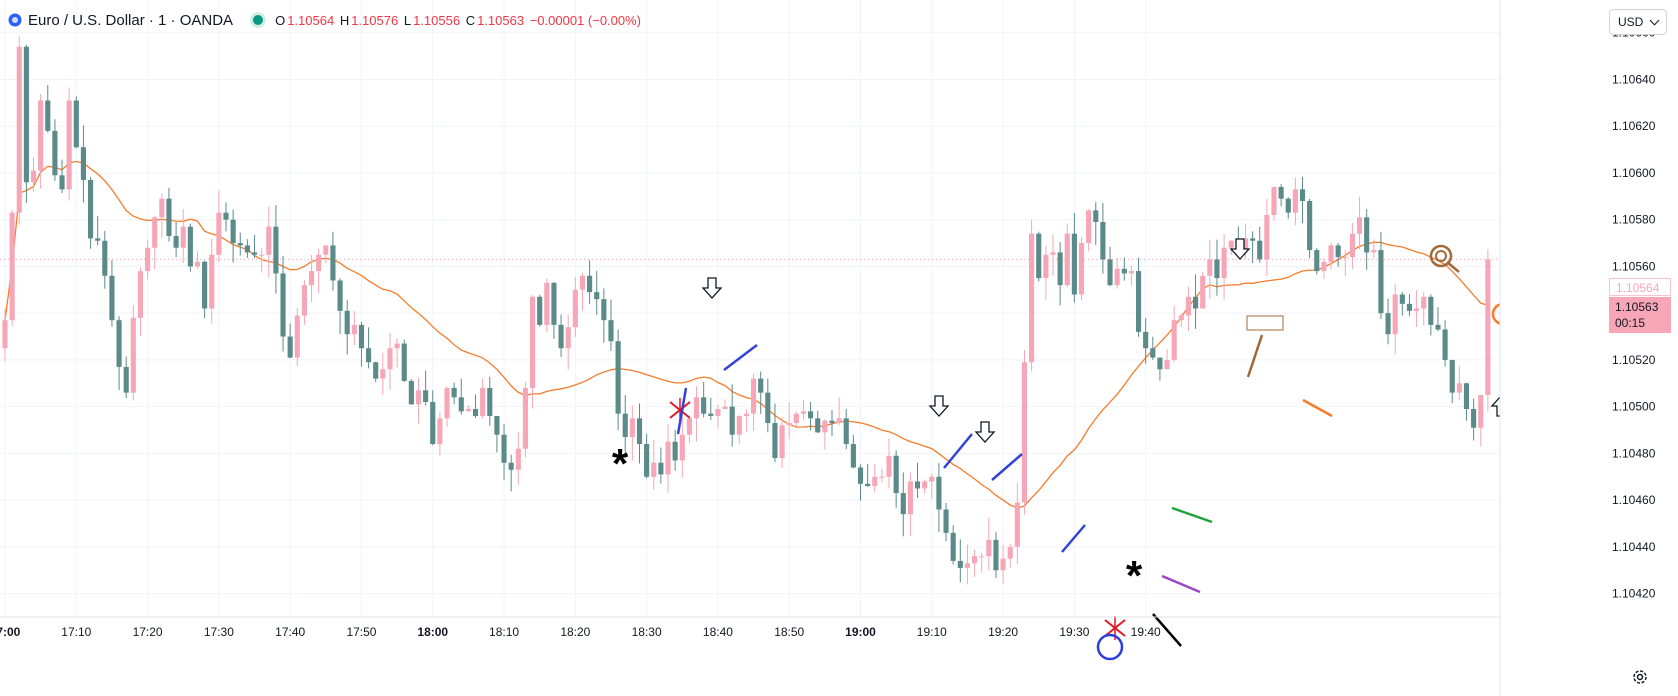 The height and width of the screenshot is (696, 1678). Describe the element at coordinates (1110, 647) in the screenshot. I see `circle-icon` at that location.